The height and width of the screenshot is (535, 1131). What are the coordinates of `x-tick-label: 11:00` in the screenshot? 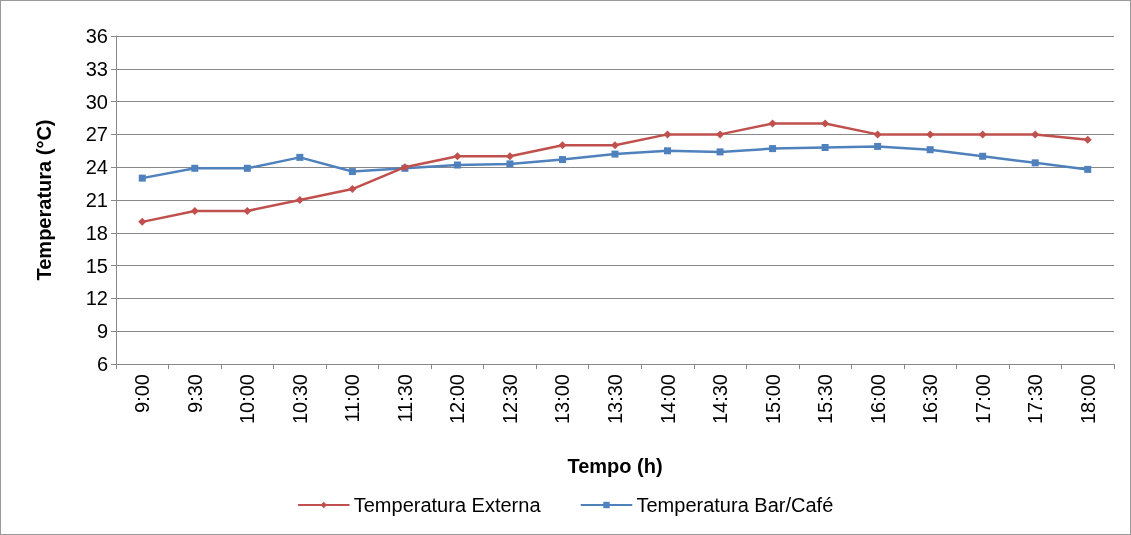 It's located at (352, 398).